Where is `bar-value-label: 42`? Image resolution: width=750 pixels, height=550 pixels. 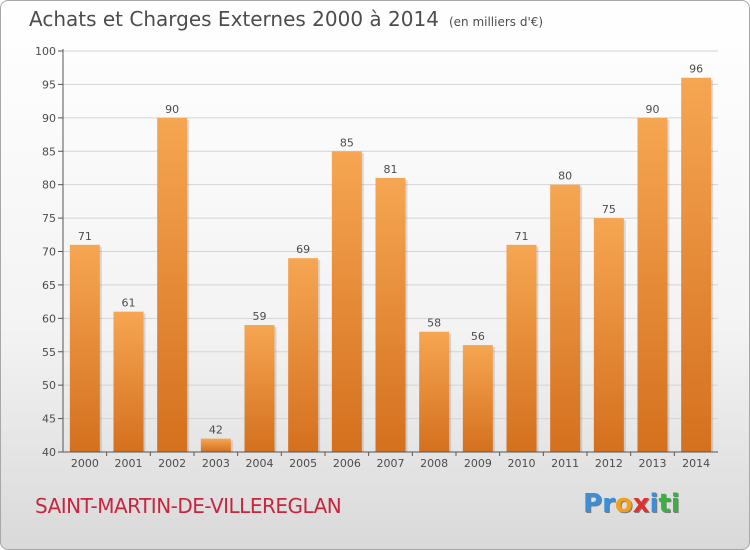
bar-value-label: 42 is located at coordinates (216, 430).